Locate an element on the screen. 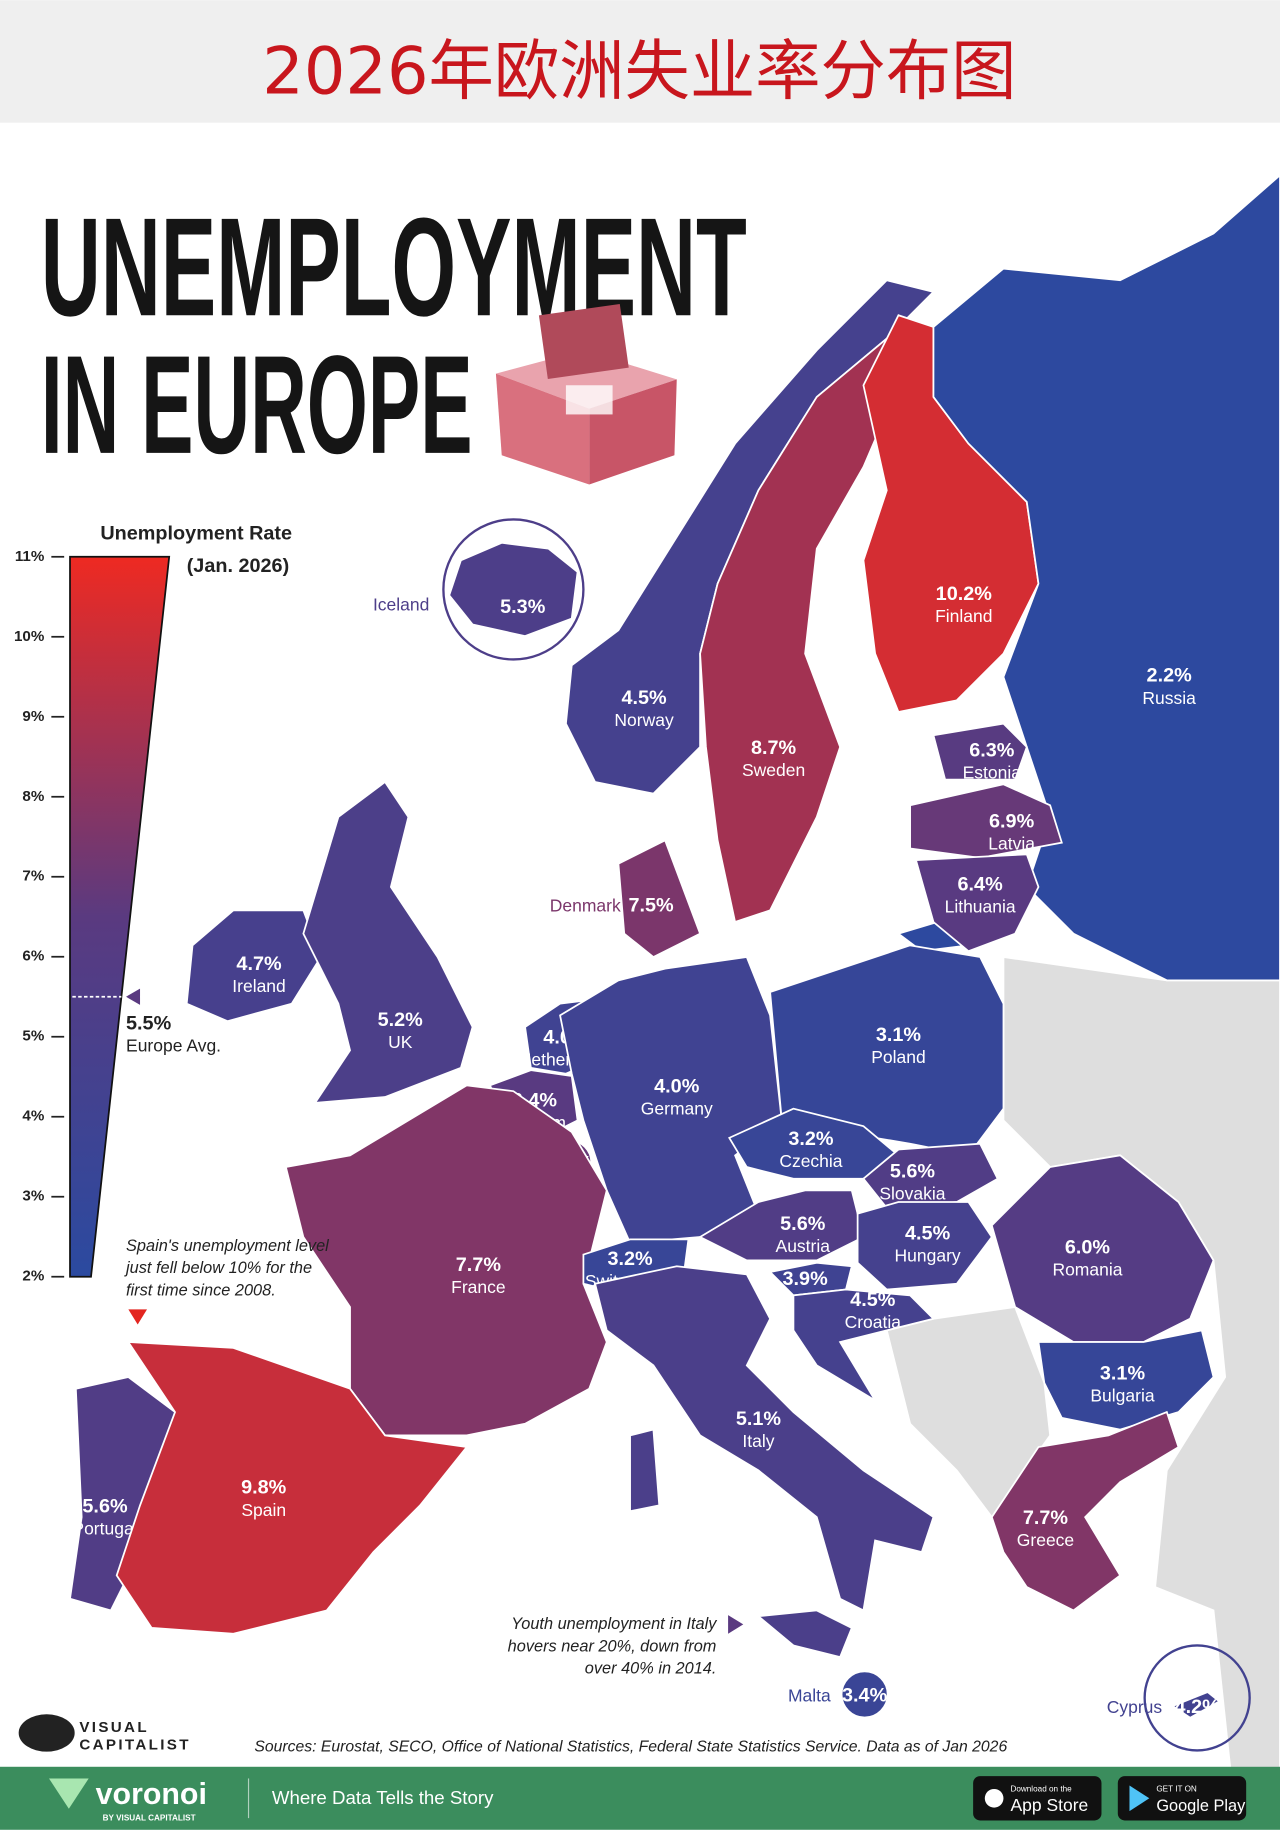 The image size is (1280, 1830). play-icon is located at coordinates (1139, 1798).